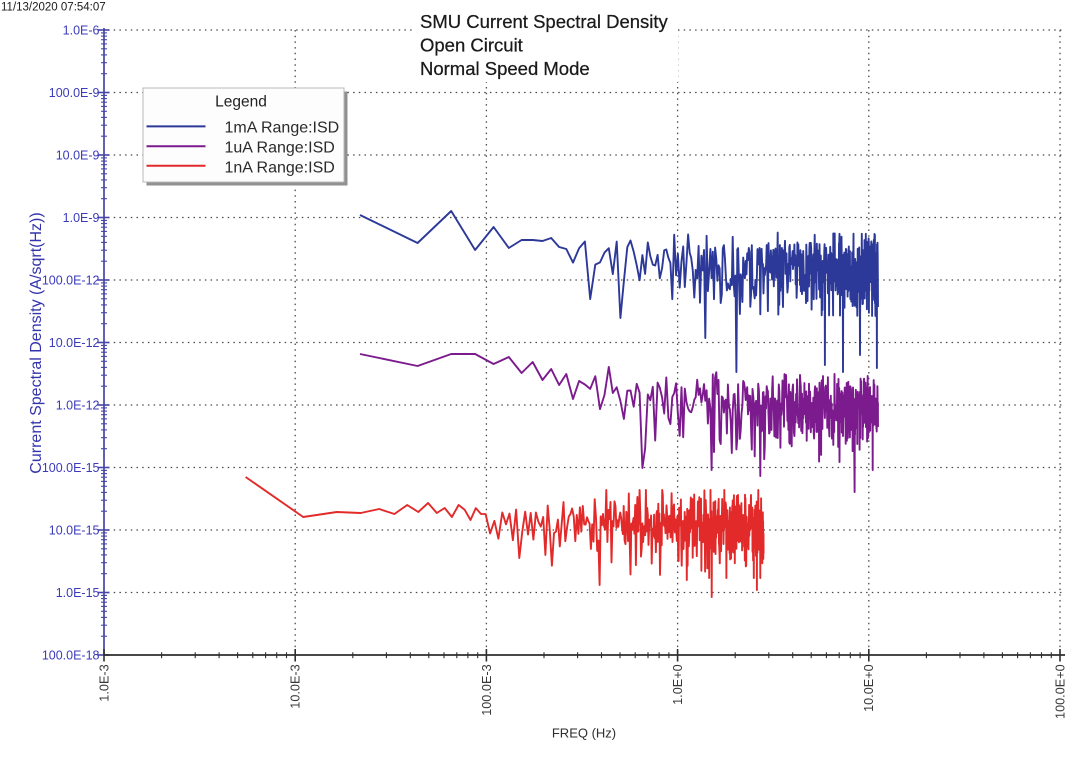 Image resolution: width=1080 pixels, height=770 pixels. What do you see at coordinates (36, 342) in the screenshot?
I see `svg-text:Current Spectral Density (A/sq: Current Spectral Density (A/sqrt(Hz))` at bounding box center [36, 342].